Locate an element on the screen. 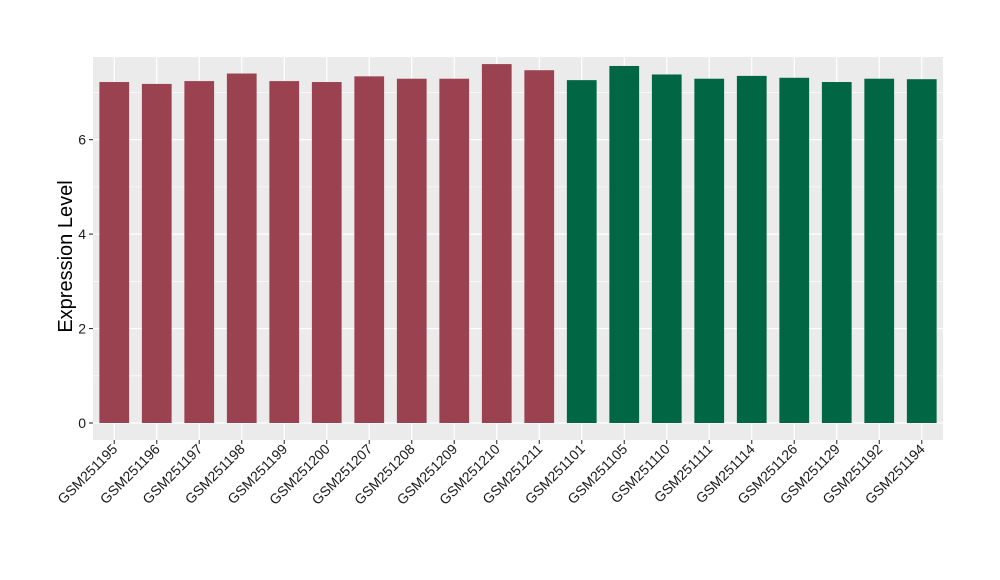  bar-GSM251194 is located at coordinates (921, 251).